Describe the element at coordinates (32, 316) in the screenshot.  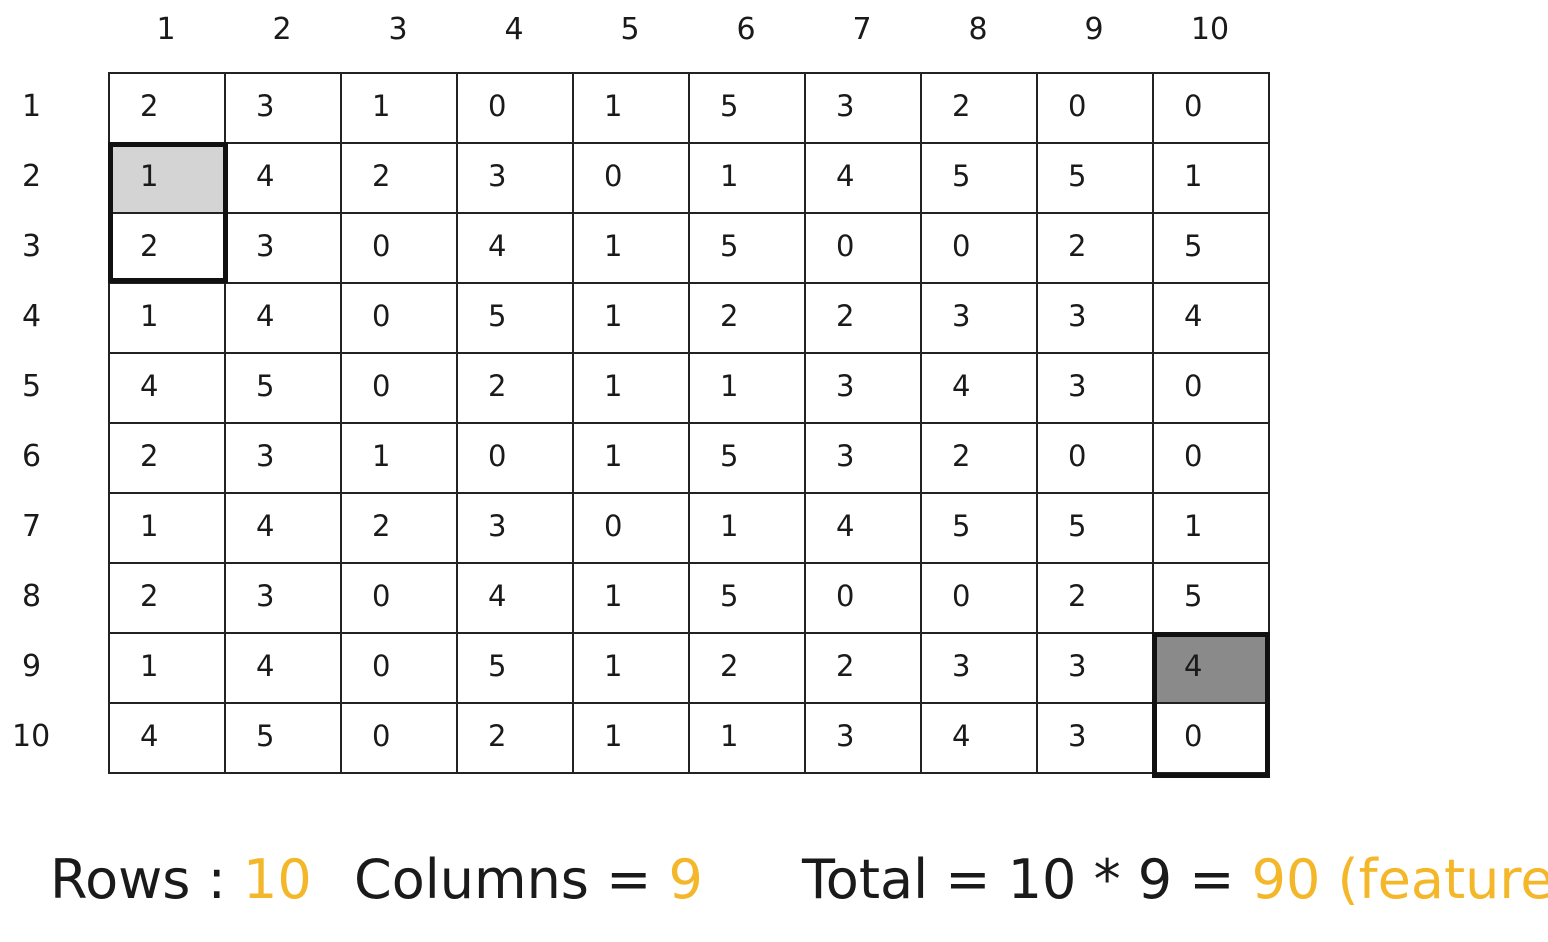
I see `row-header: 4` at that location.